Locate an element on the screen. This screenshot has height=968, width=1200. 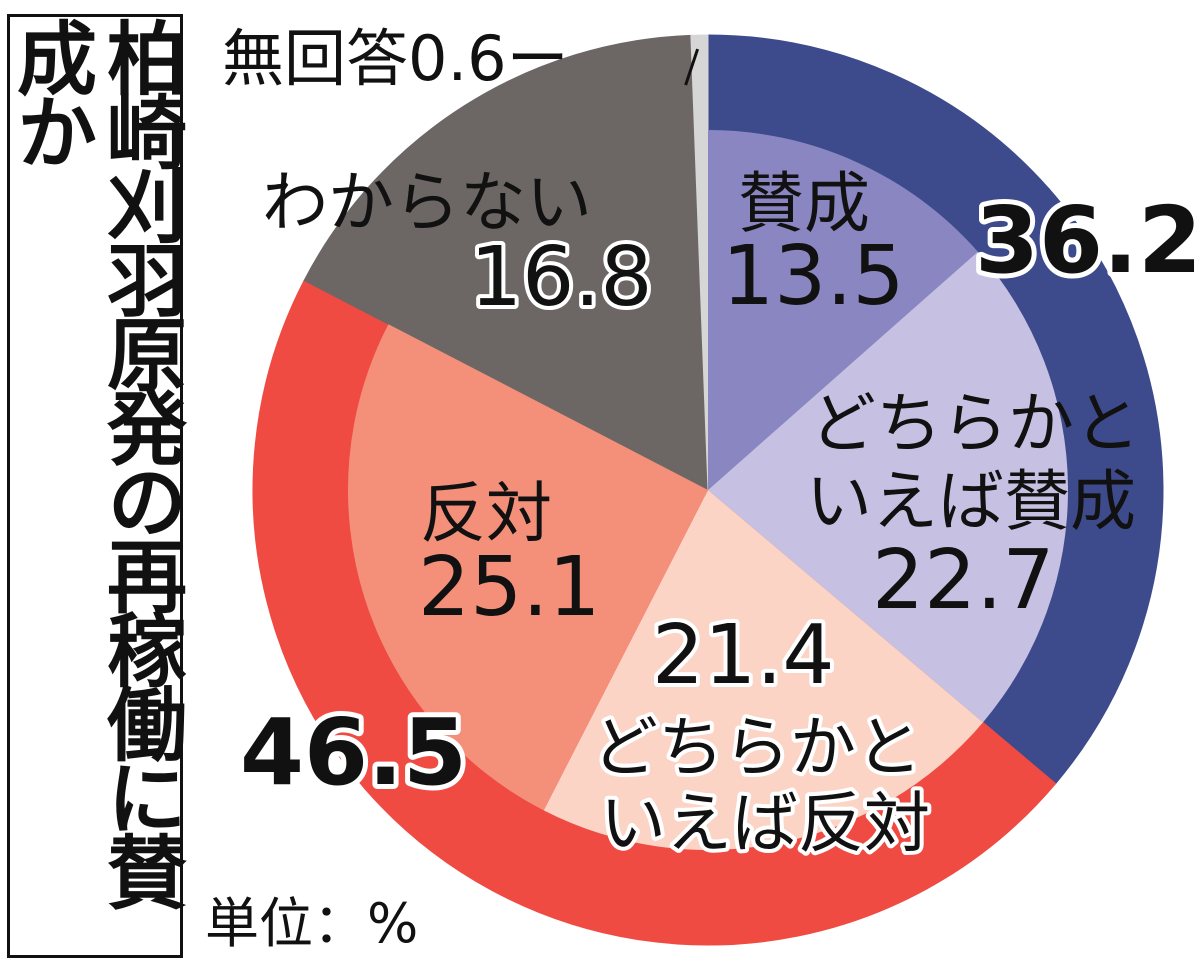
label-somewhat-oppose-value: 21.4 is located at coordinates (743, 655).